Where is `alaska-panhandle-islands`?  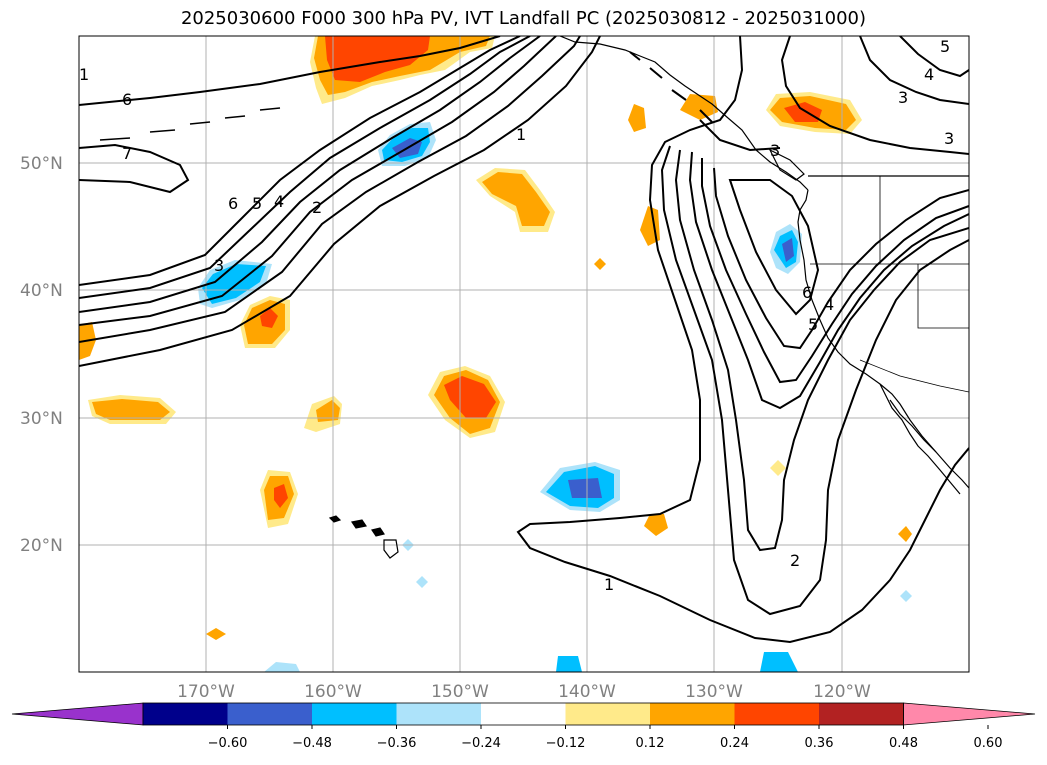
alaska-panhandle-islands is located at coordinates (671, 87).